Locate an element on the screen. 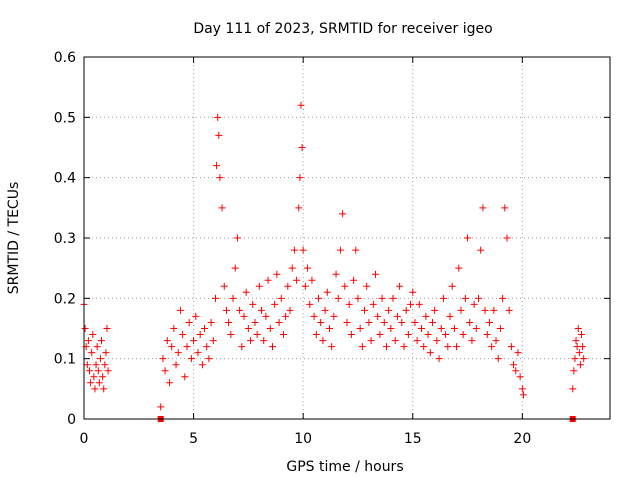  x-tick-label: 20 is located at coordinates (522, 439).